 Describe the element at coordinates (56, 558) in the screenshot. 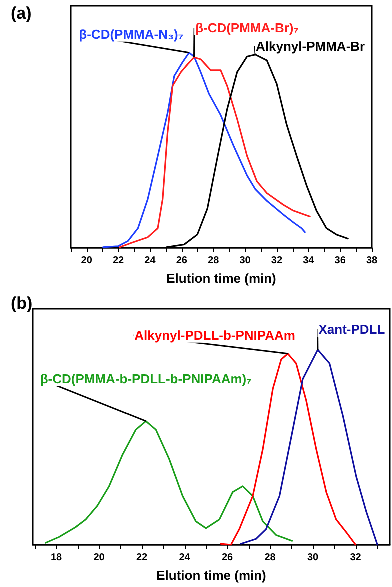

I see `x-tick-label: 18` at that location.